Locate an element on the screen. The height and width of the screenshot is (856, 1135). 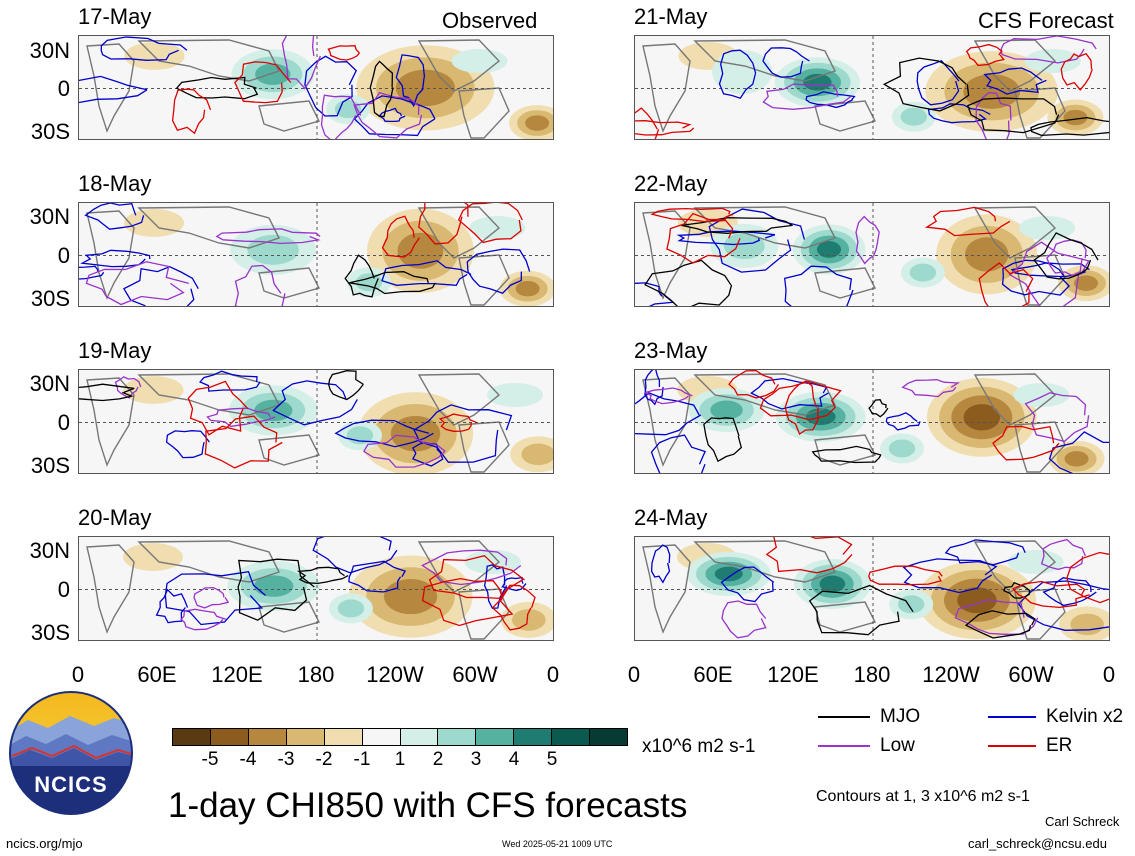
legend-mjo-label: MJO is located at coordinates (900, 716).